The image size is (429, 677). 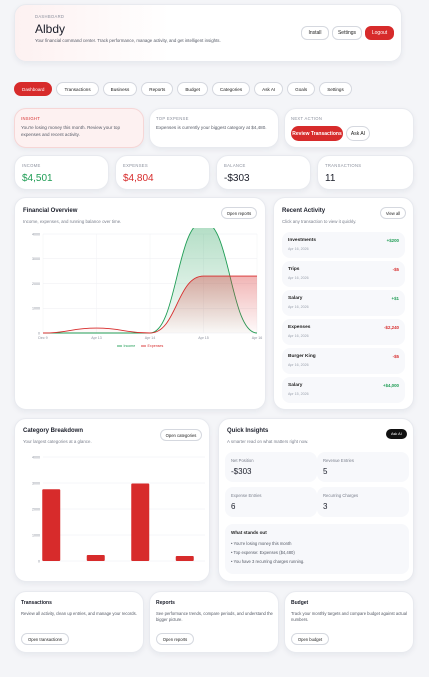 I want to click on tab-dashboard: Dashboard, so click(x=33, y=89).